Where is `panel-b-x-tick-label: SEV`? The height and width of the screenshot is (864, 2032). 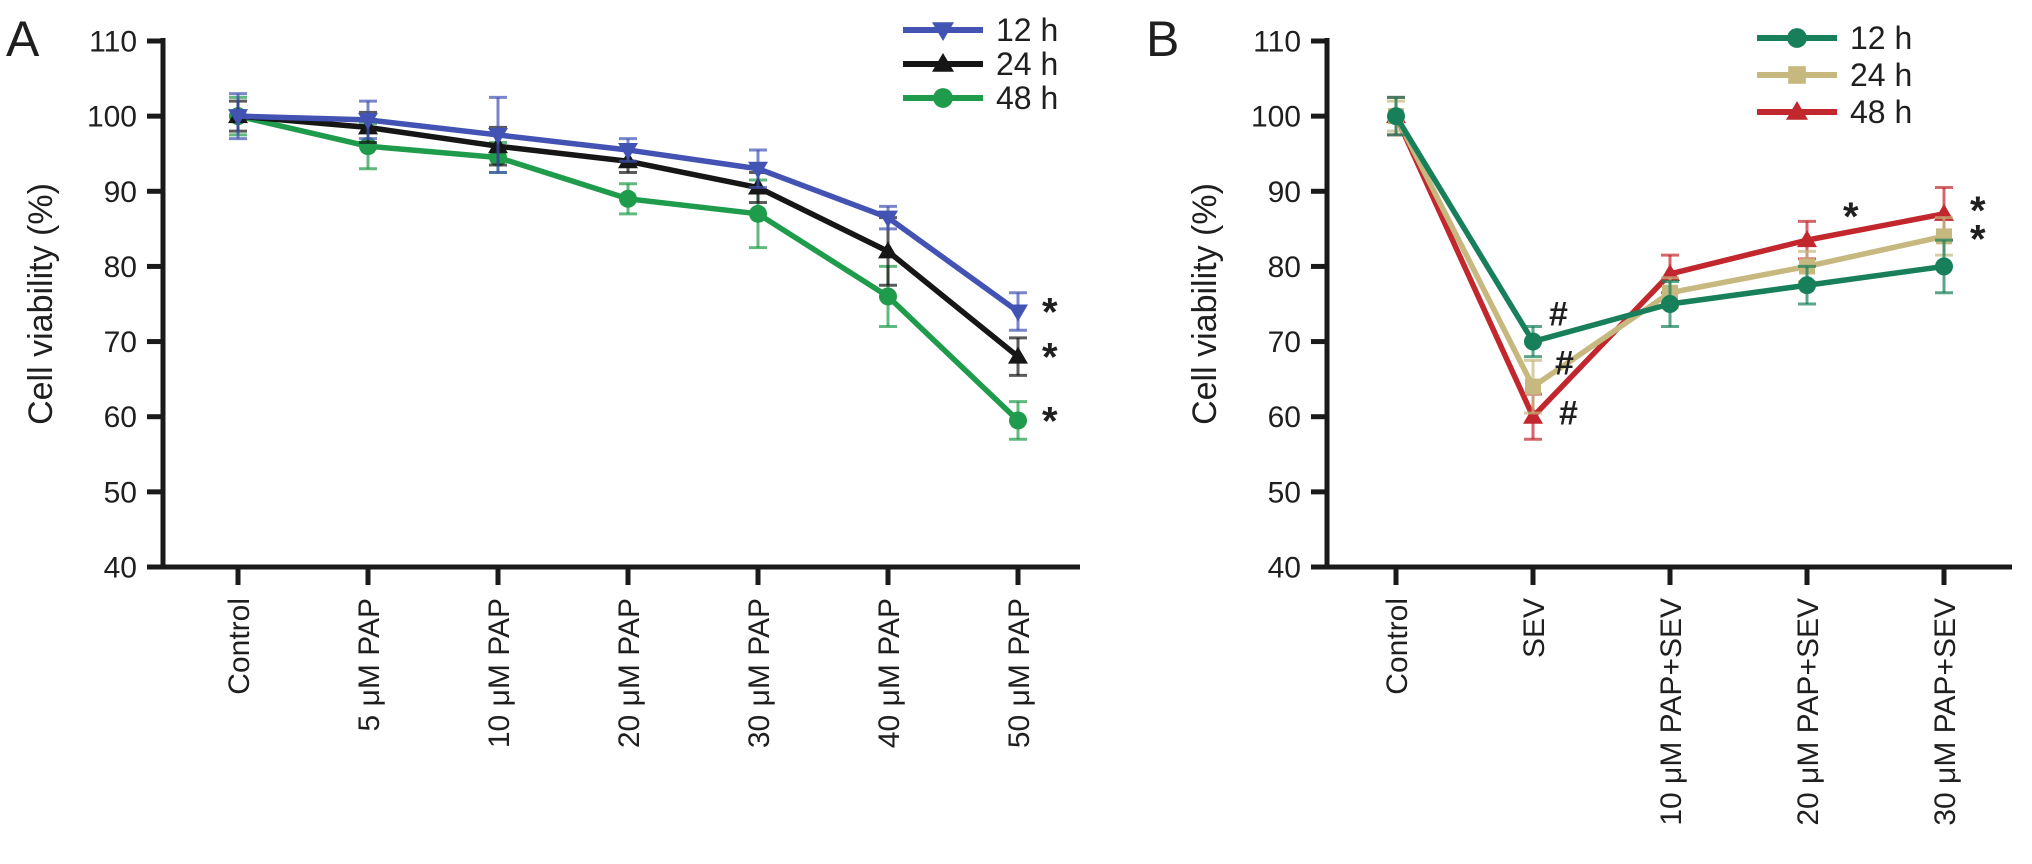 panel-b-x-tick-label: SEV is located at coordinates (1534, 628).